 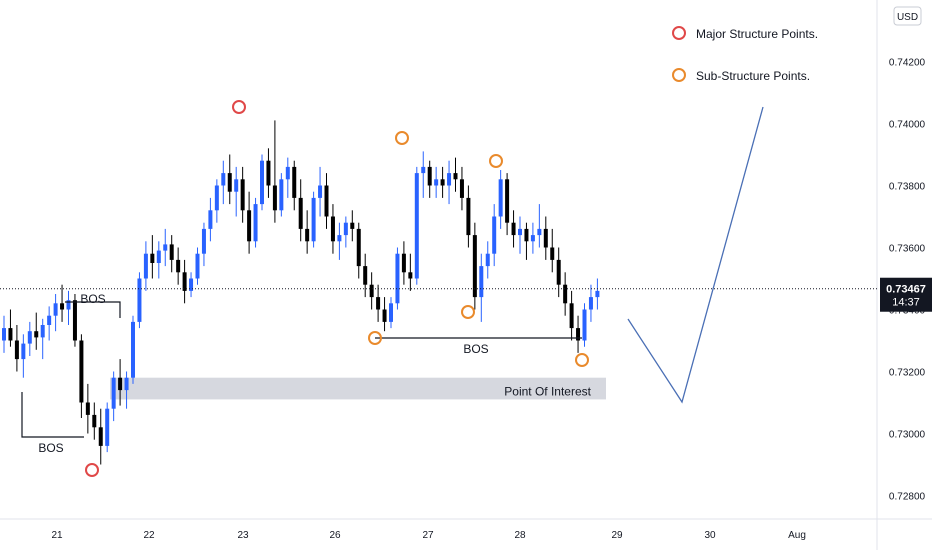 I want to click on last-price-box, so click(x=906, y=294).